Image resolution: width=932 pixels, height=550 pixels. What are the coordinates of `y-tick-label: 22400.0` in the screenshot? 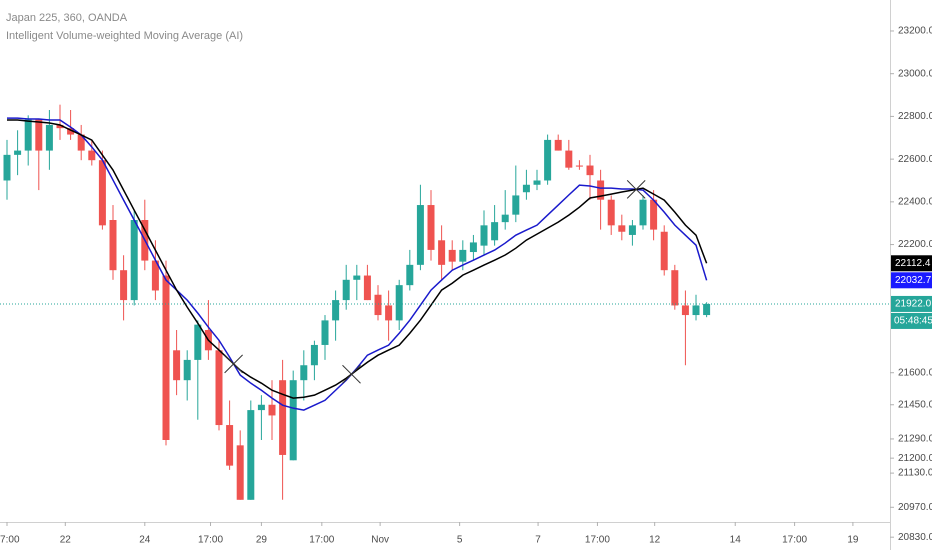 It's located at (915, 201).